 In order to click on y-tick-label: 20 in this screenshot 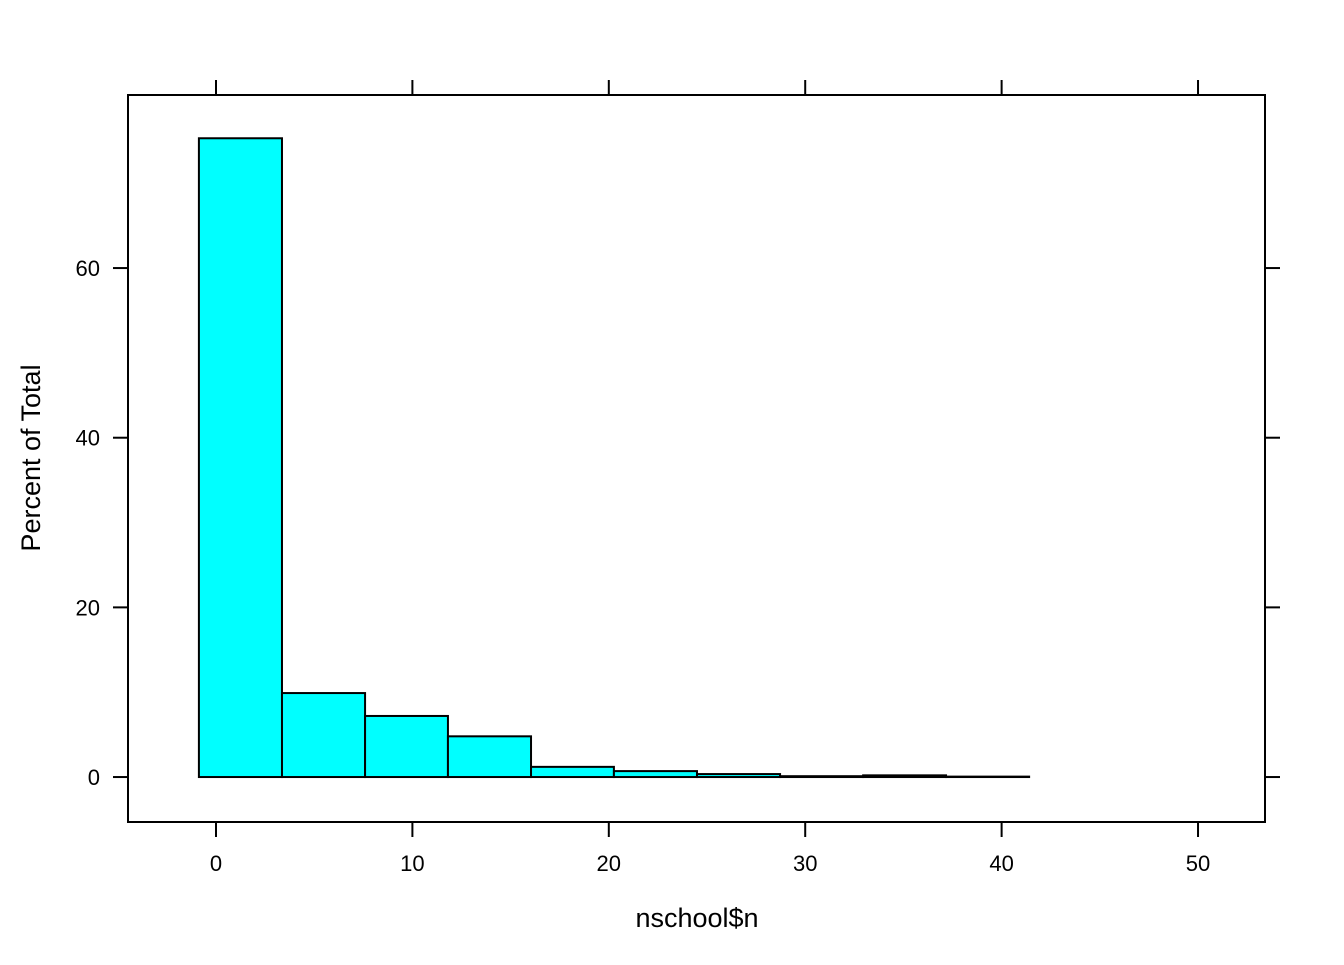, I will do `click(88, 607)`.